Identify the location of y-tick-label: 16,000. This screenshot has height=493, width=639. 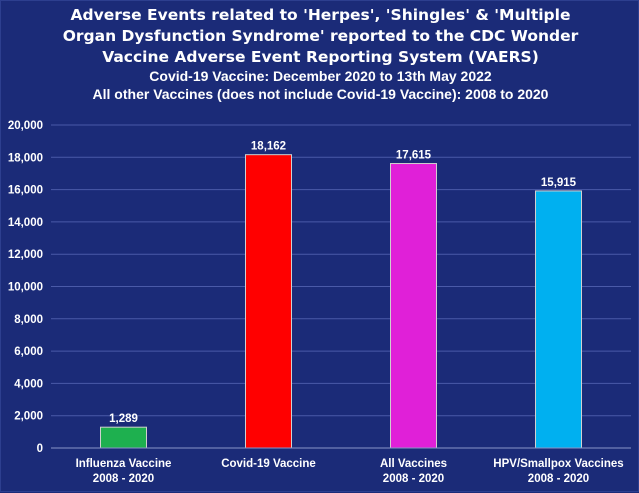
(25, 191).